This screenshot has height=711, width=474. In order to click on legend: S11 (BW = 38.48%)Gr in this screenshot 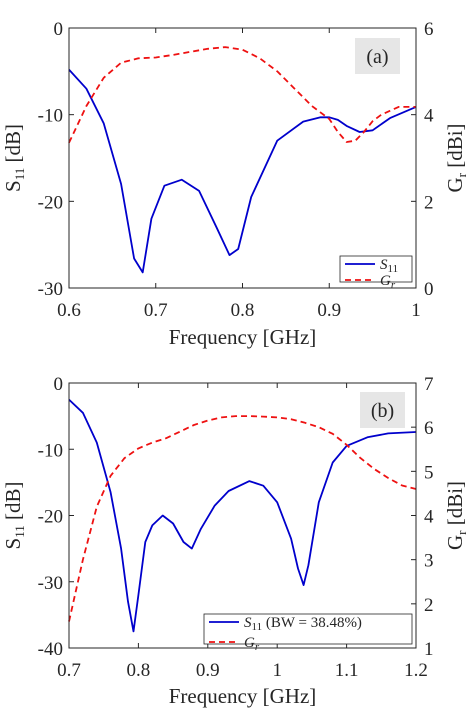, I will do `click(308, 633)`.